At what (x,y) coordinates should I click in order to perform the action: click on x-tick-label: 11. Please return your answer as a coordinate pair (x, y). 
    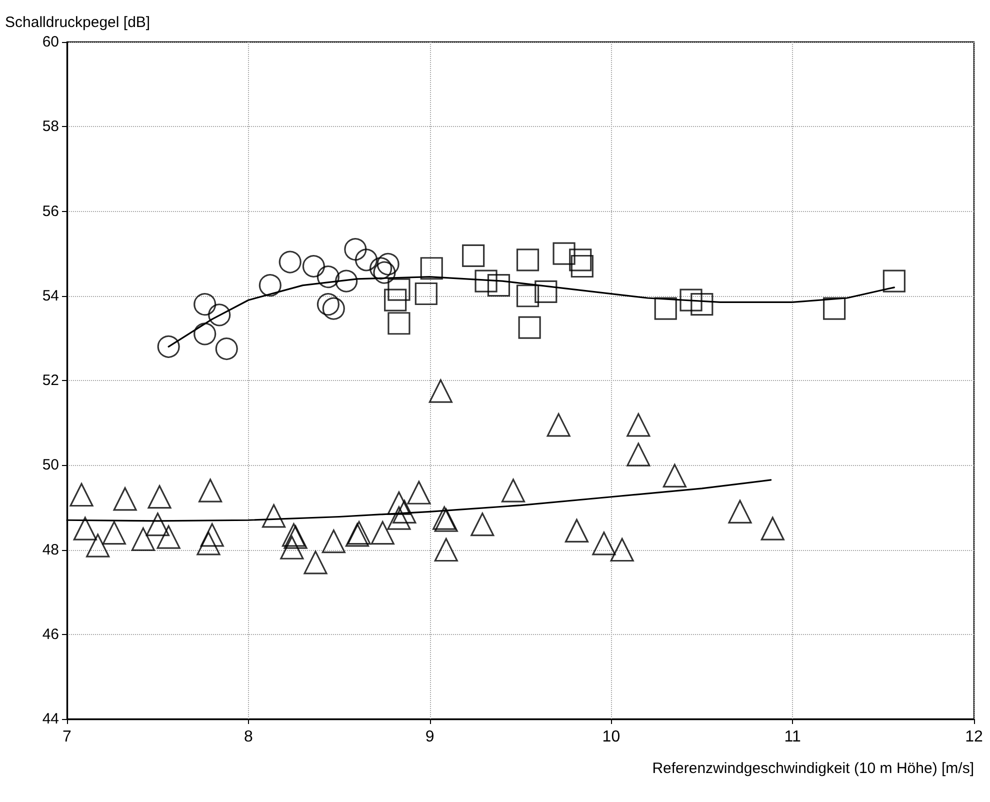
    Looking at the image, I should click on (793, 737).